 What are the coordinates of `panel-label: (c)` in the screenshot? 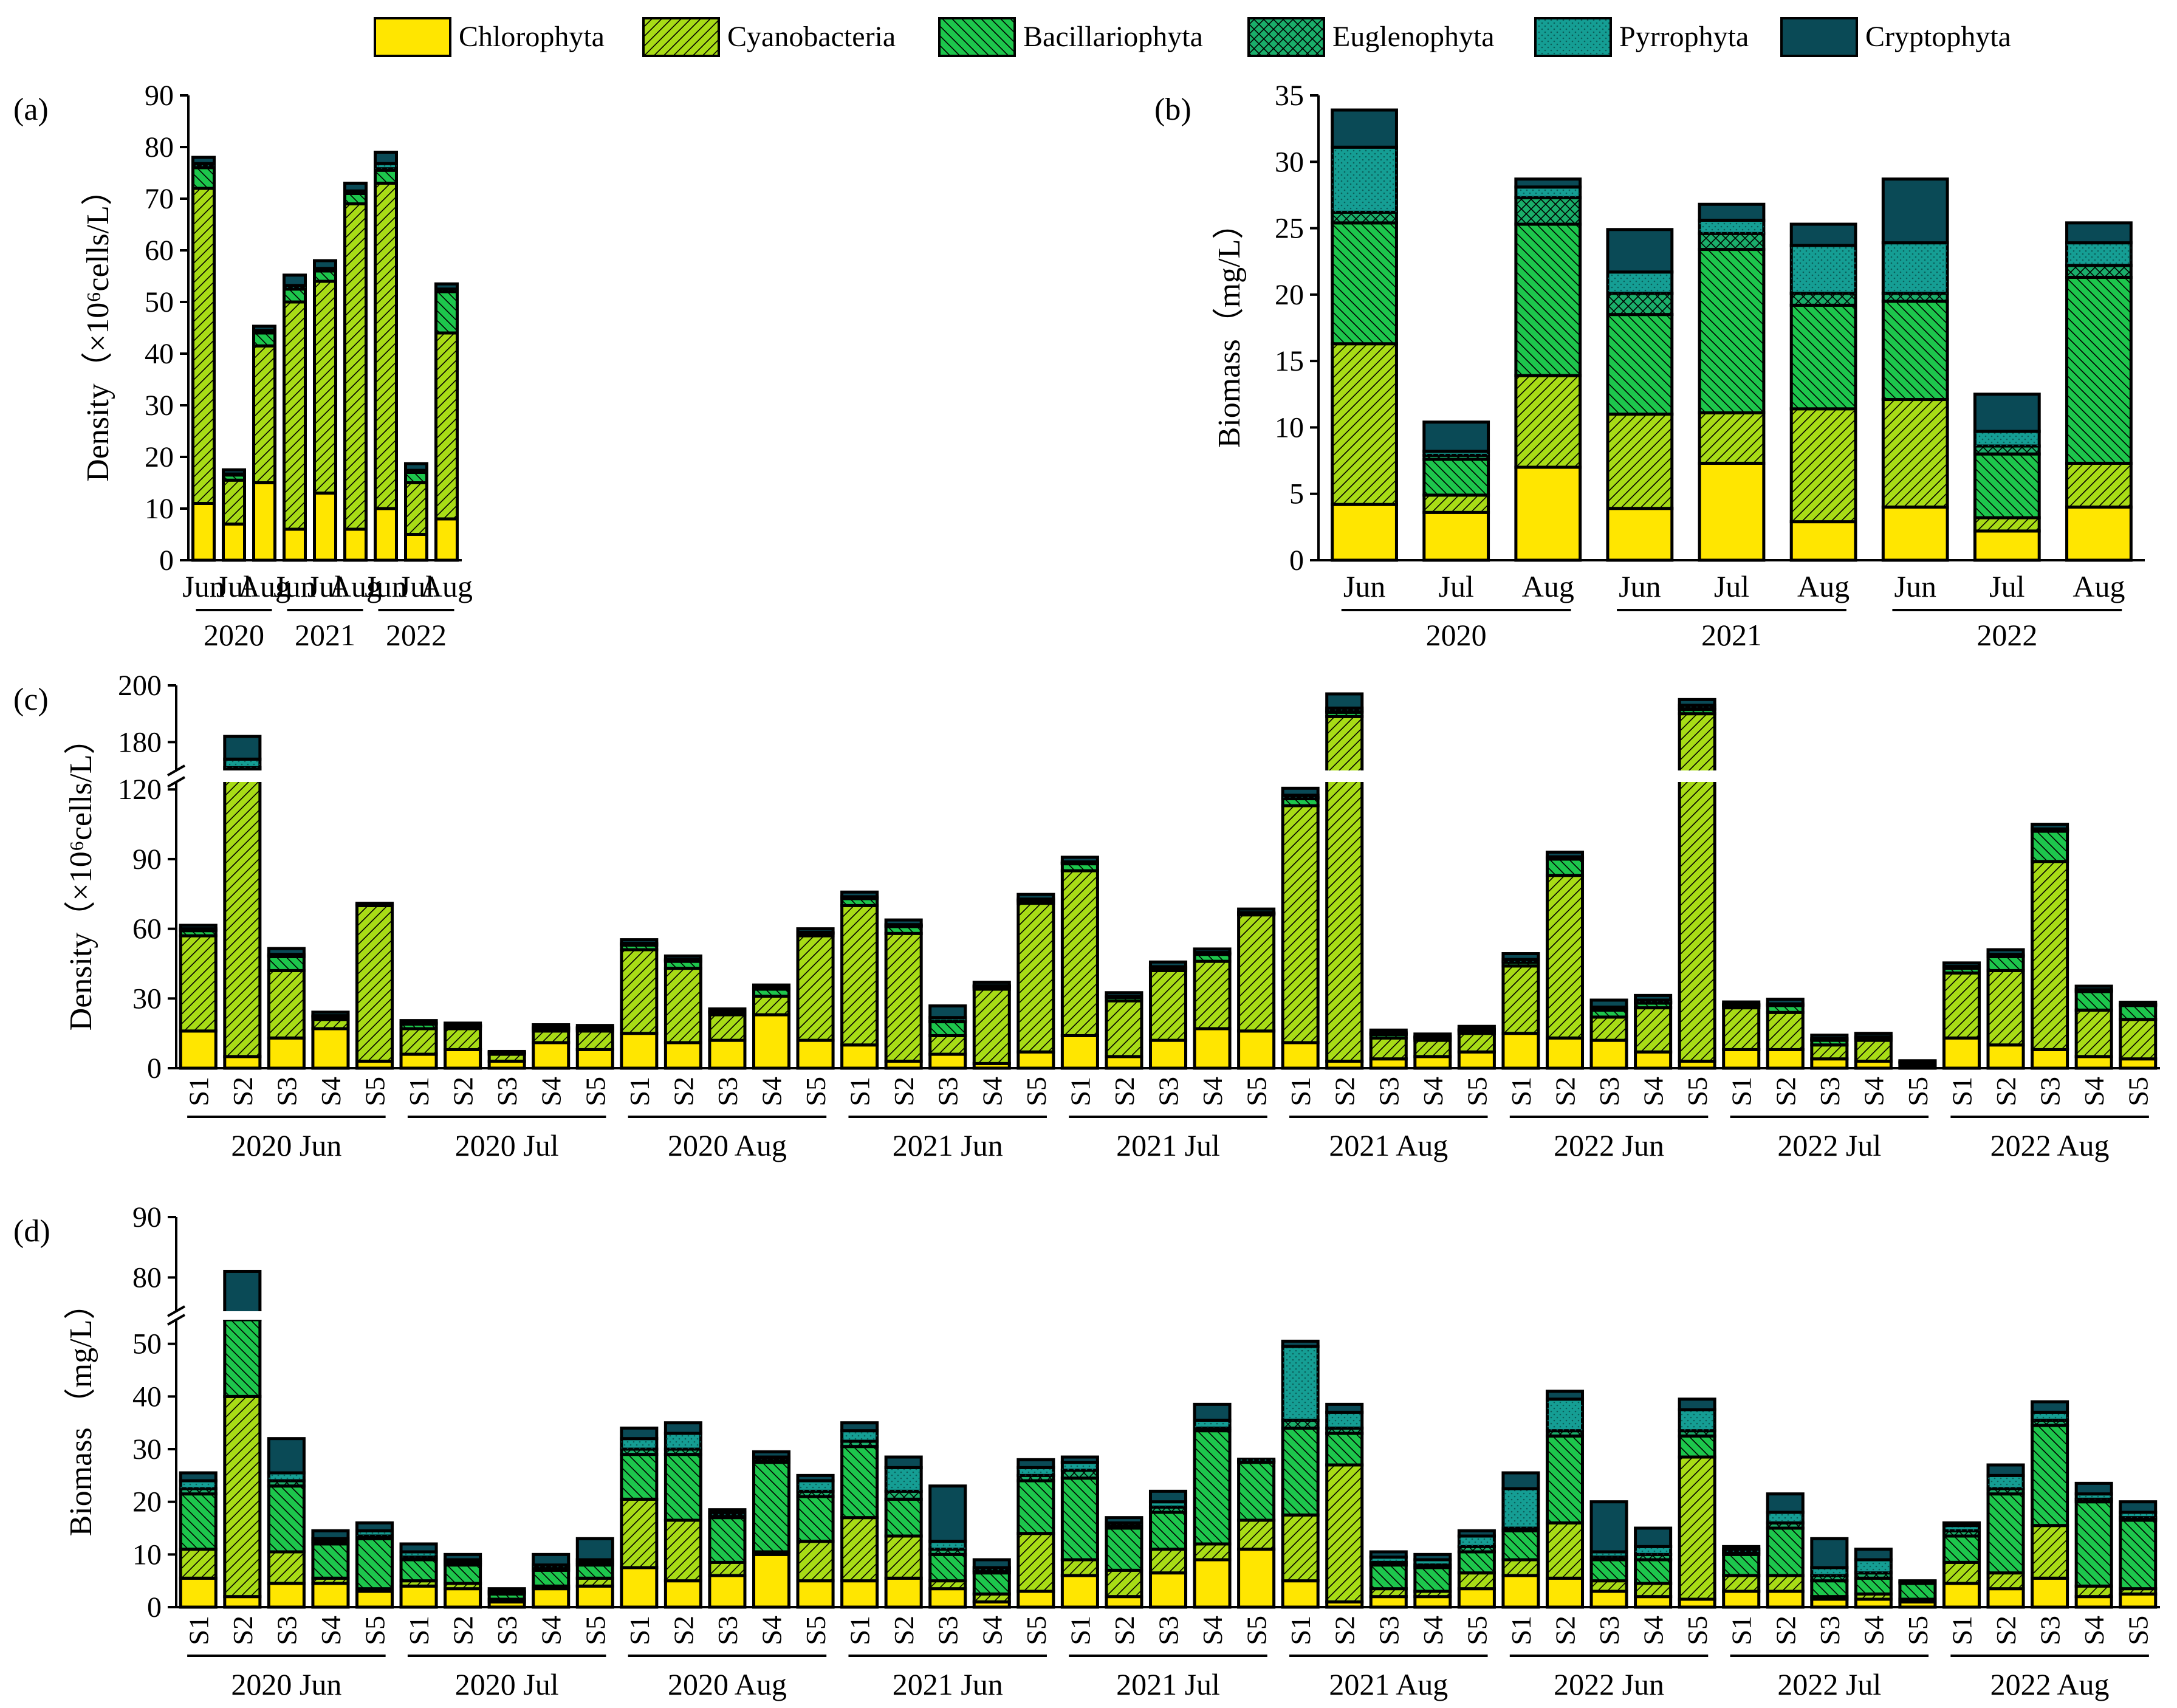 It's located at (31, 699).